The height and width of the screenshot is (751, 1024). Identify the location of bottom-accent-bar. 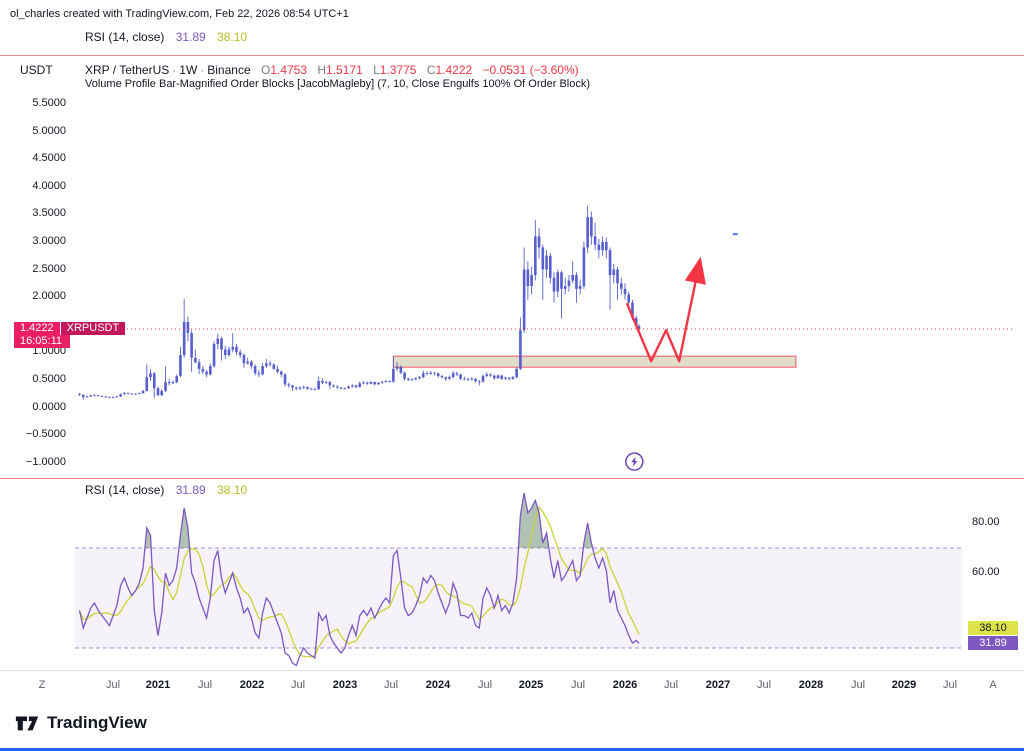
(512, 749).